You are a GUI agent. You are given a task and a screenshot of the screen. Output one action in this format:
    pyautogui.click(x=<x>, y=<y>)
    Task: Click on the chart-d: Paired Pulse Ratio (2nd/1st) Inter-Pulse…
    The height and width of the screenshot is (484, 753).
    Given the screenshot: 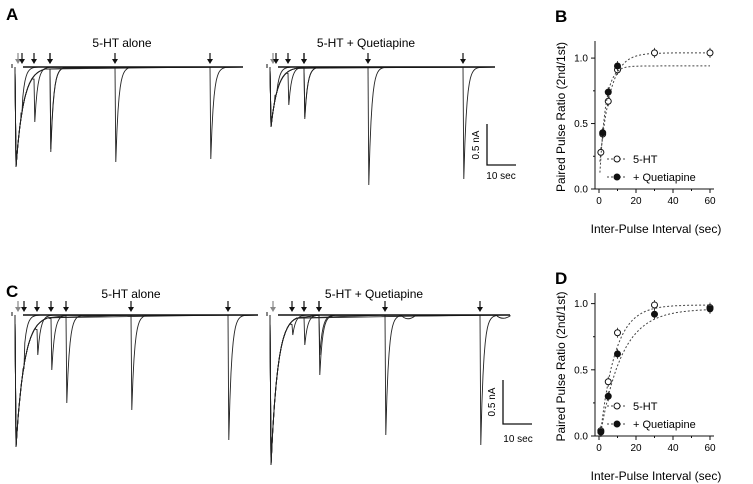 What is the action you would take?
    pyautogui.click(x=637, y=387)
    